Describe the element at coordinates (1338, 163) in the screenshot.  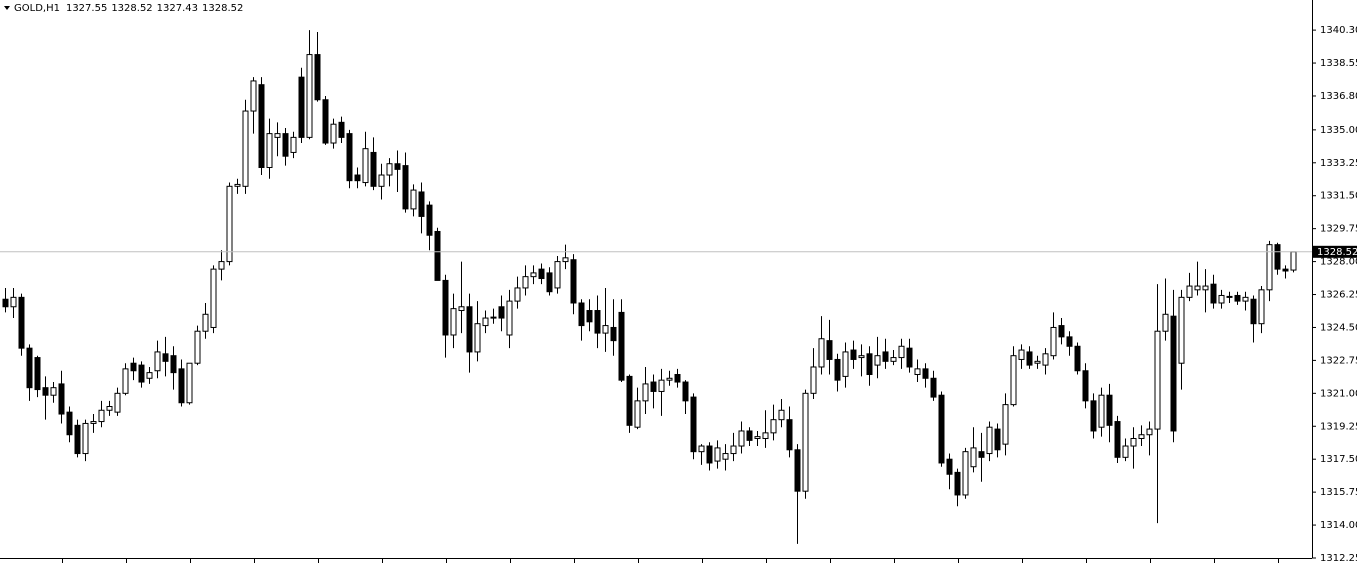
I see `y-tick-label: 1333.25` at that location.